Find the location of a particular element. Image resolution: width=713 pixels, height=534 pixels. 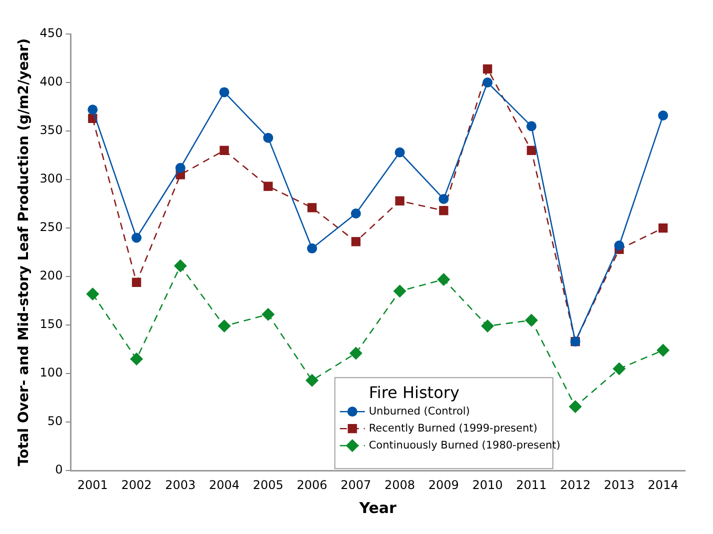

y-tick-label: 450 is located at coordinates (51, 33).